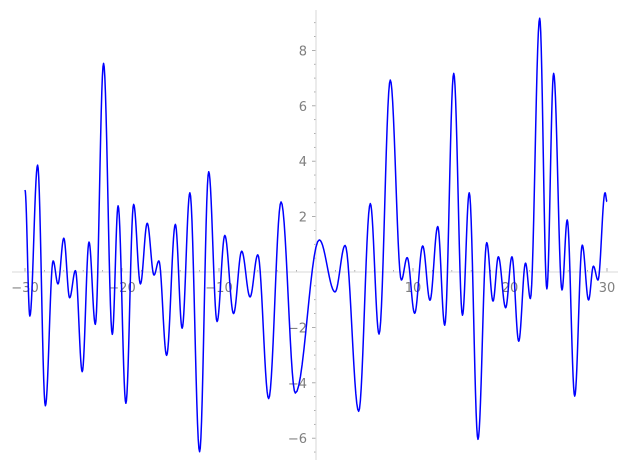 This screenshot has width=627, height=470. What do you see at coordinates (303, 162) in the screenshot?
I see `y-tick-label: 4` at bounding box center [303, 162].